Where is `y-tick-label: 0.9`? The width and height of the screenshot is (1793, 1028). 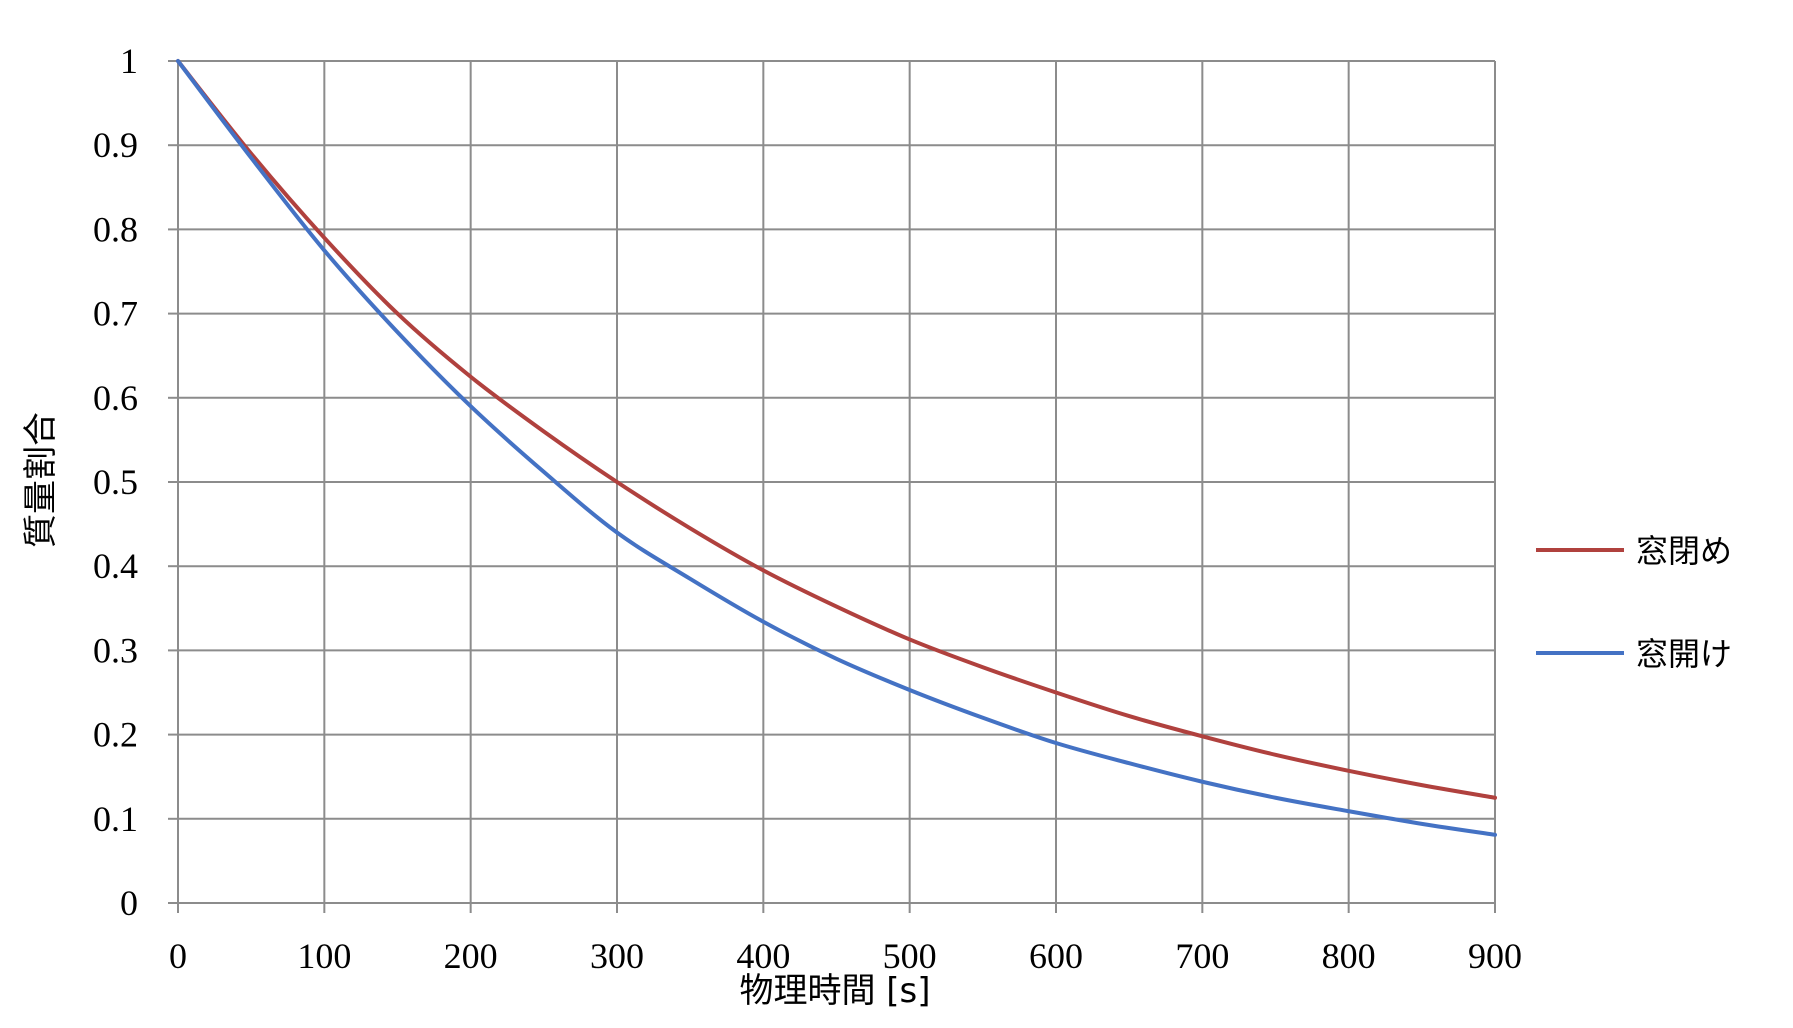 y-tick-label: 0.9 is located at coordinates (115, 145).